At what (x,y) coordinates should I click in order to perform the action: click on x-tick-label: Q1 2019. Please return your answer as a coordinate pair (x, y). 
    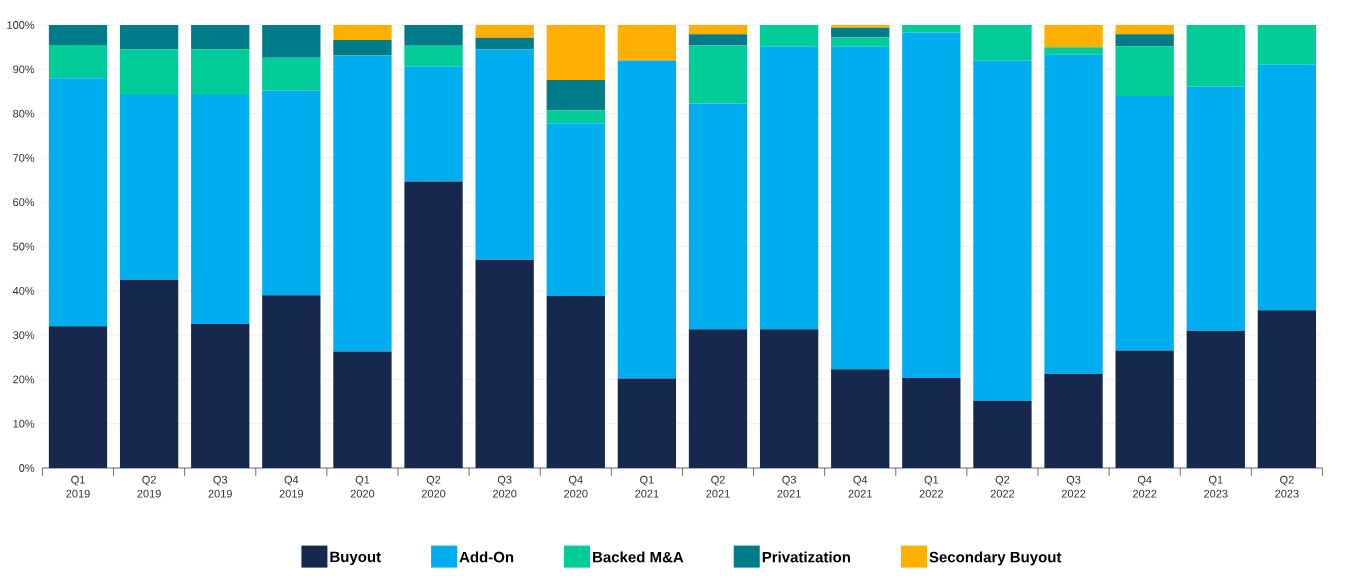
    Looking at the image, I should click on (78, 486).